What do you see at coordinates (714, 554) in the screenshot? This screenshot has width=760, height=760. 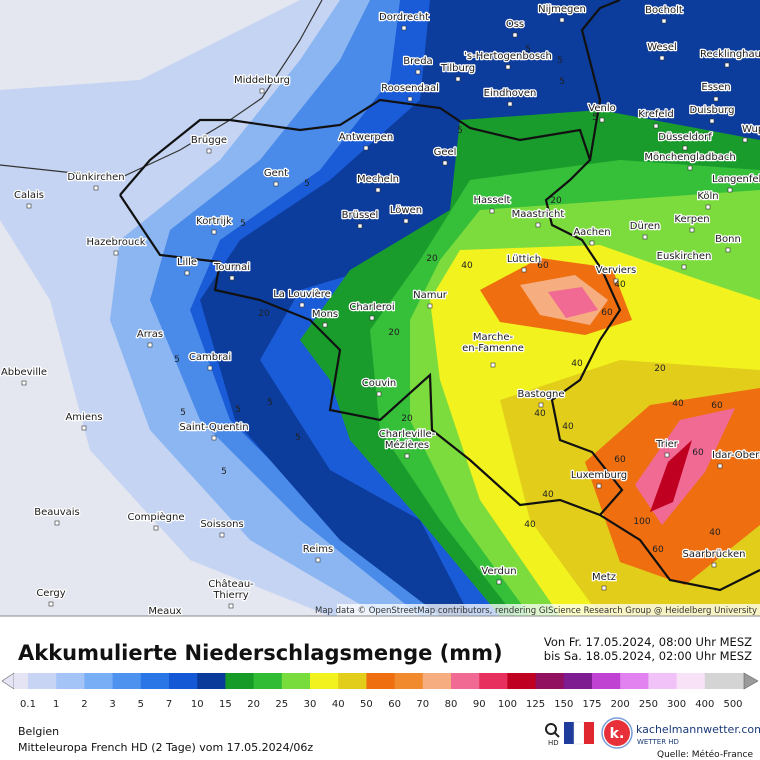 I see `city-label: Saarbrücken` at bounding box center [714, 554].